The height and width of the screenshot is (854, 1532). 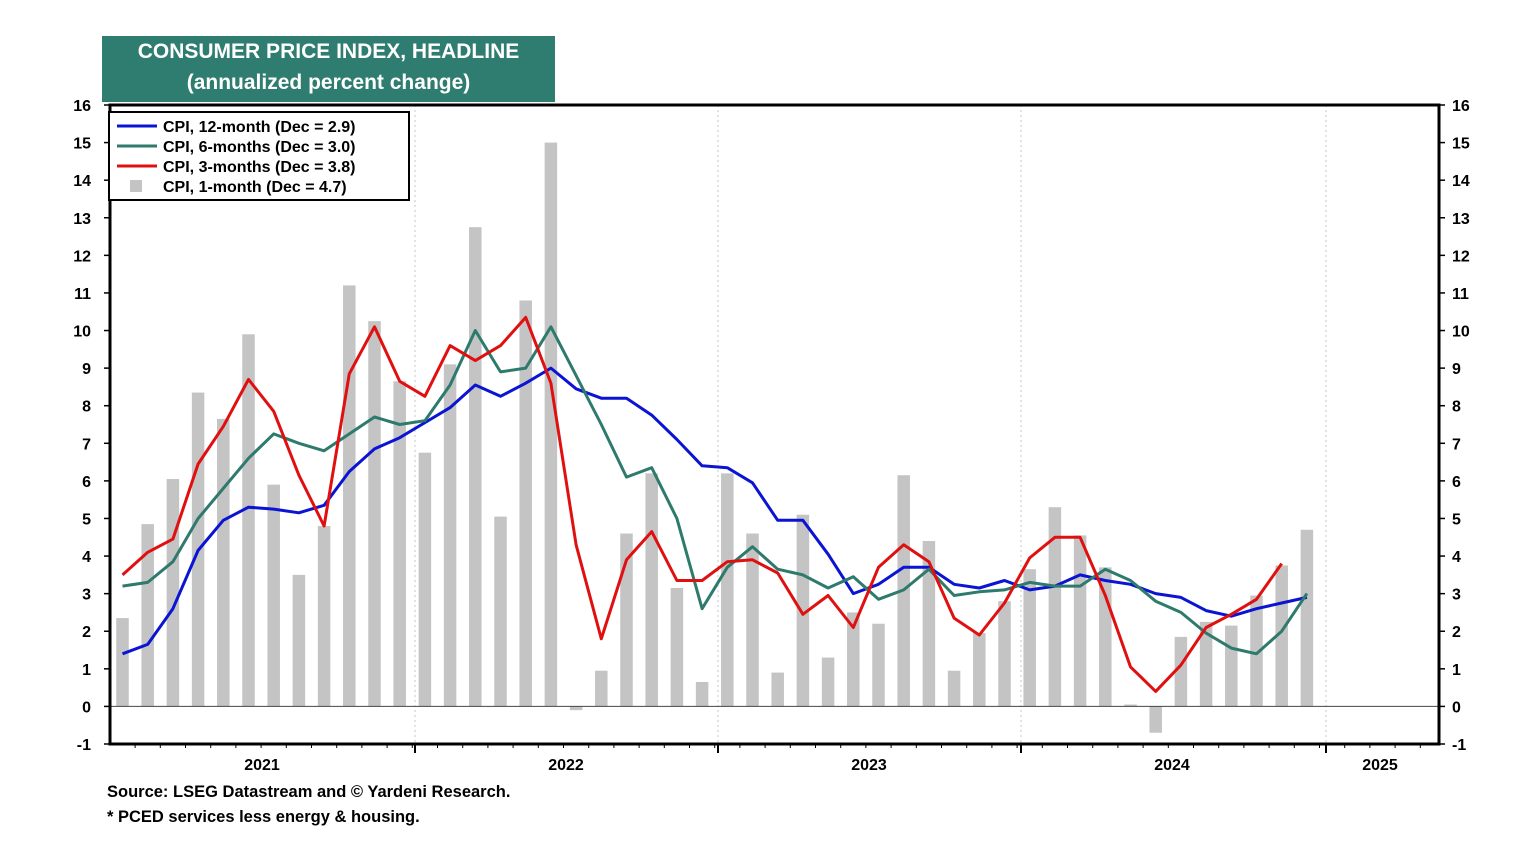 What do you see at coordinates (82, 219) in the screenshot?
I see `y-tick-label-left: 13` at bounding box center [82, 219].